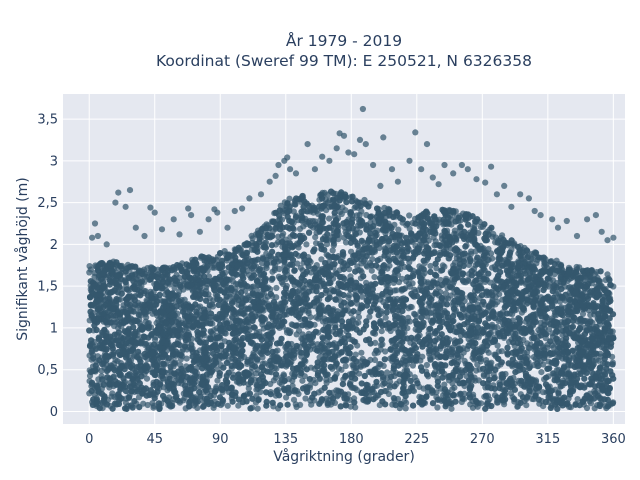  What do you see at coordinates (344, 40) in the screenshot?
I see `chart-title: År 1979 - 2019` at bounding box center [344, 40].